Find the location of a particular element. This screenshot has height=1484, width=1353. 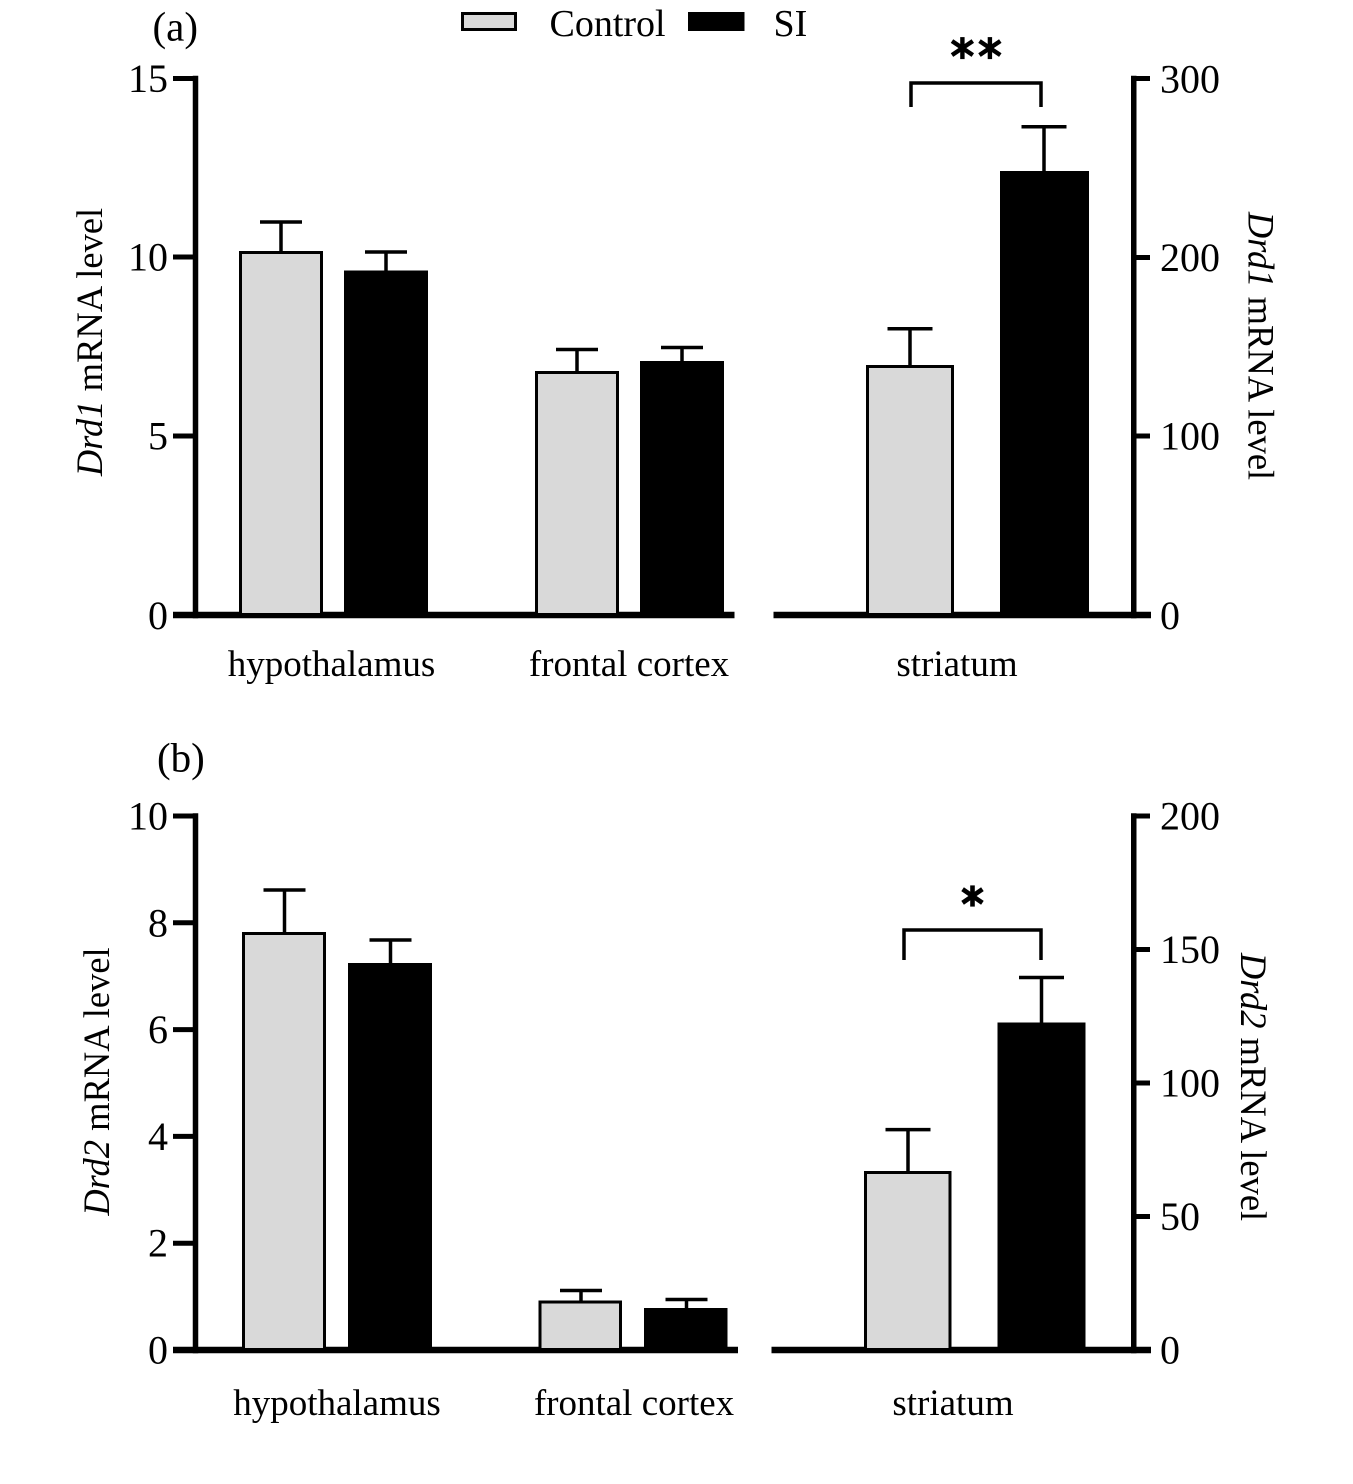

svg-text: 8 is located at coordinates (158, 922).